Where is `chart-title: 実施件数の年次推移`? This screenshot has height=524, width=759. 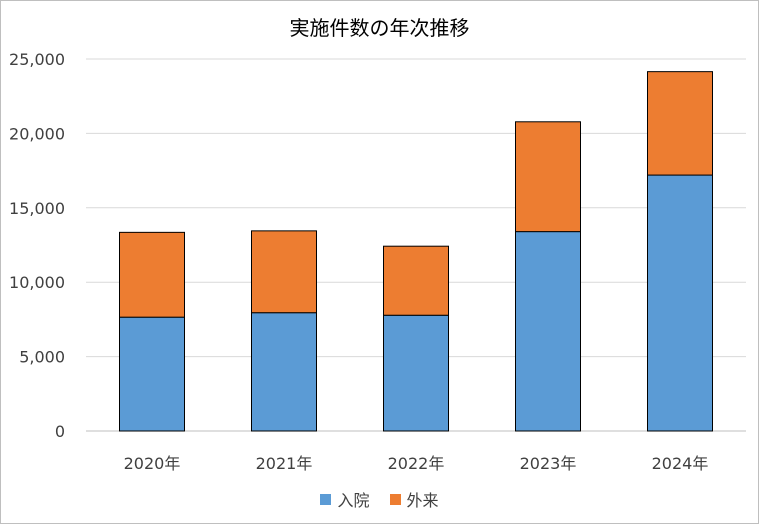 chart-title: 実施件数の年次推移 is located at coordinates (379, 28).